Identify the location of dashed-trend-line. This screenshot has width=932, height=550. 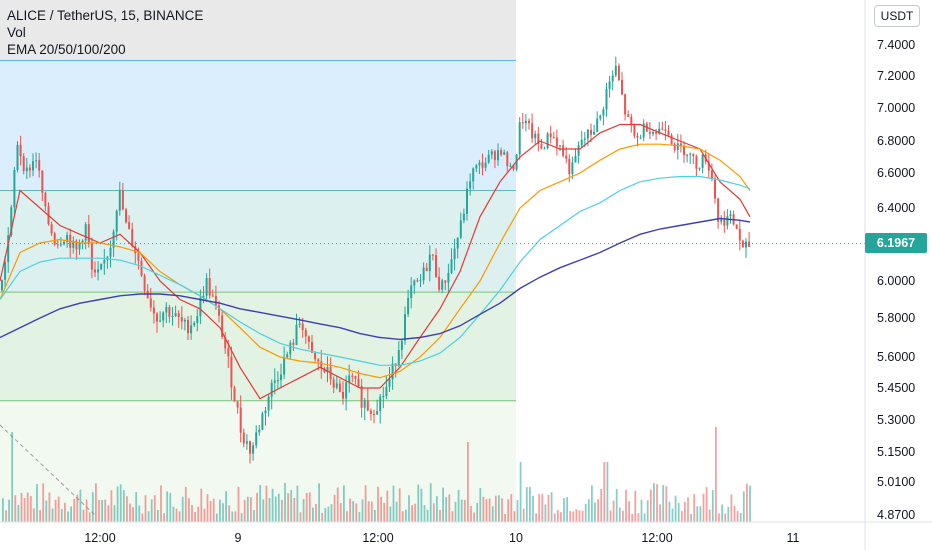
(48, 470).